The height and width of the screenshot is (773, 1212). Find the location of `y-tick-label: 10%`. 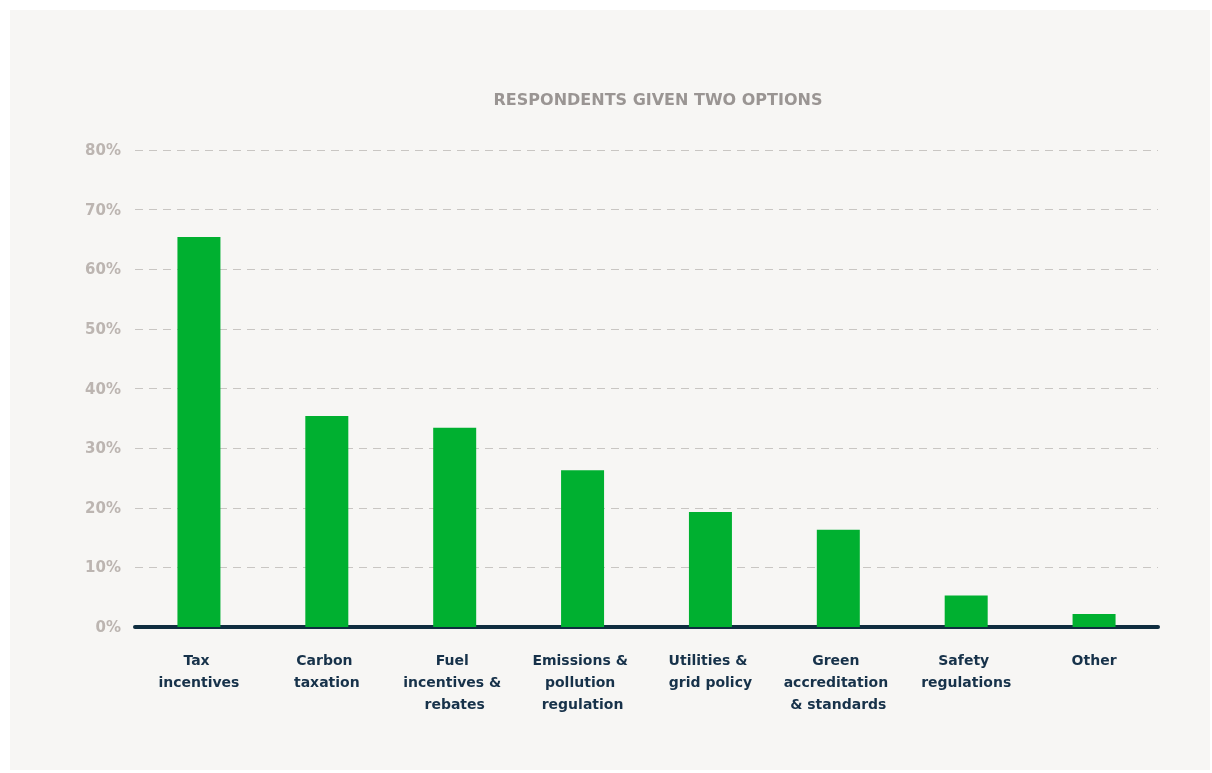

y-tick-label: 10% is located at coordinates (103, 567).